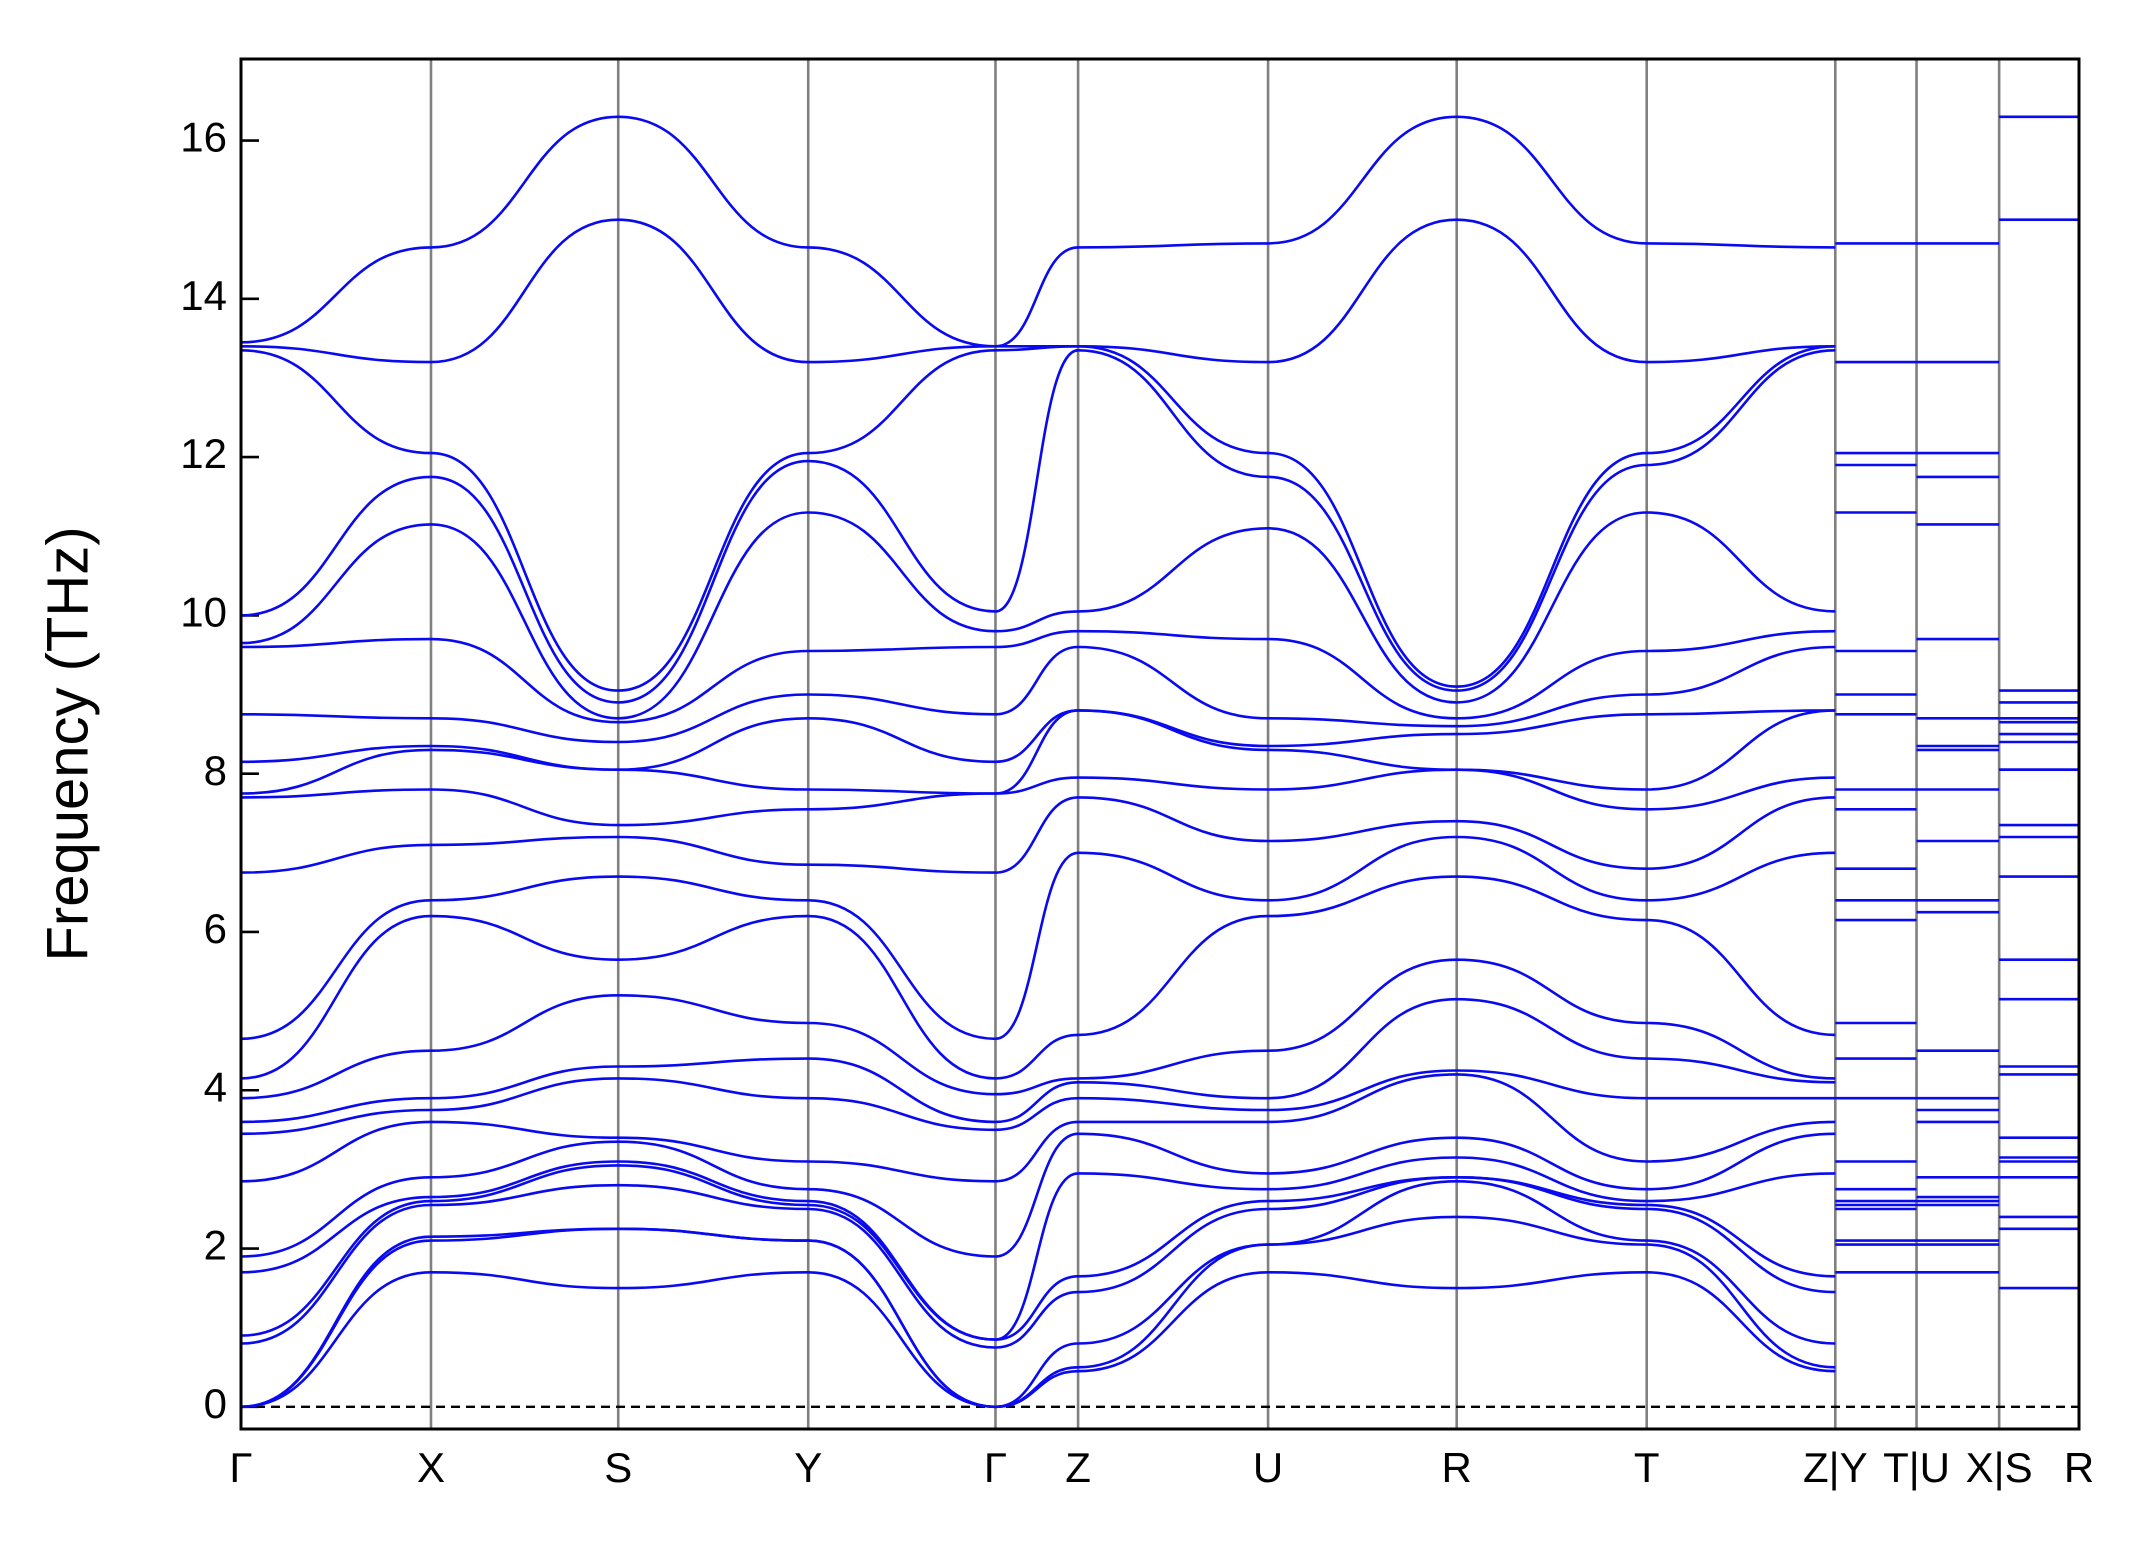  What do you see at coordinates (215, 1086) in the screenshot?
I see `y-tick-label: 4` at bounding box center [215, 1086].